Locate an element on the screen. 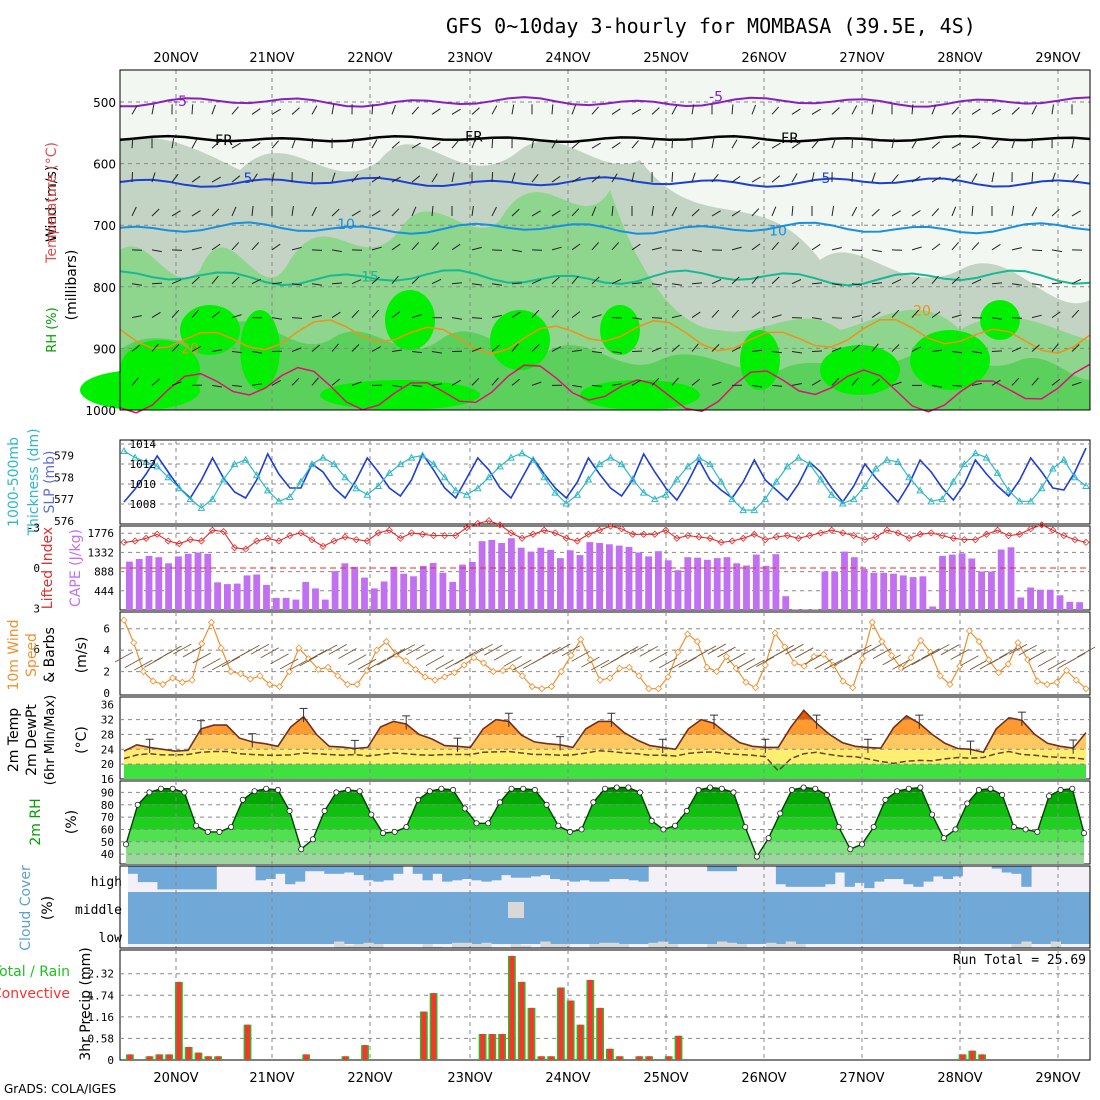  slp-panel is located at coordinates (605, 482).